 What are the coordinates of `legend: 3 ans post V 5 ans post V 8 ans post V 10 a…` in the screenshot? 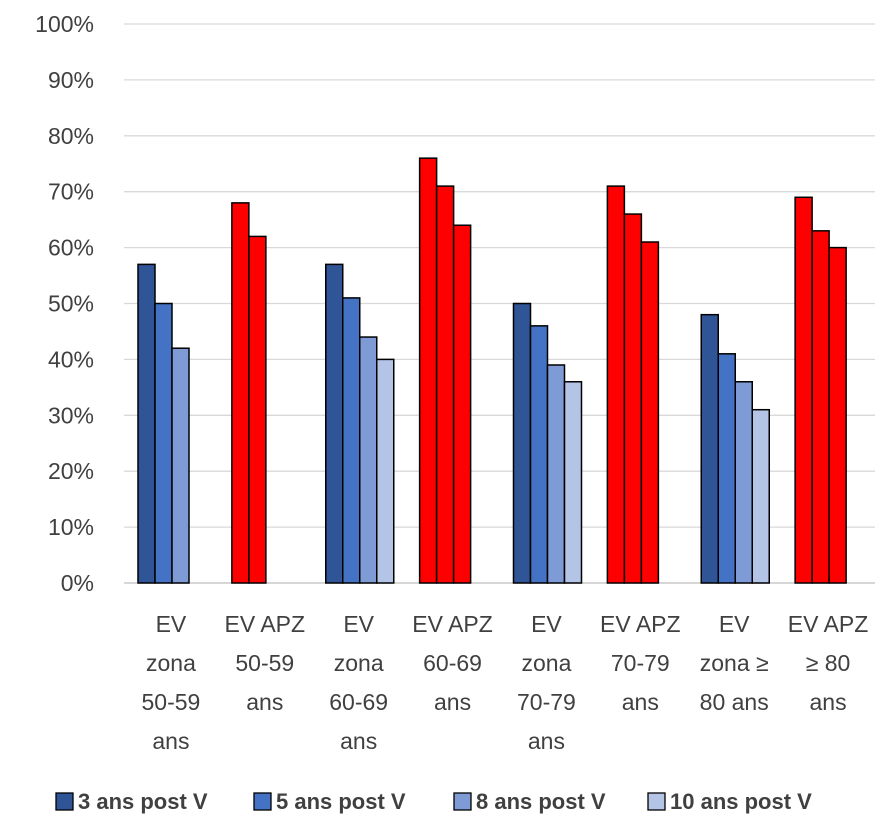 It's located at (433, 801).